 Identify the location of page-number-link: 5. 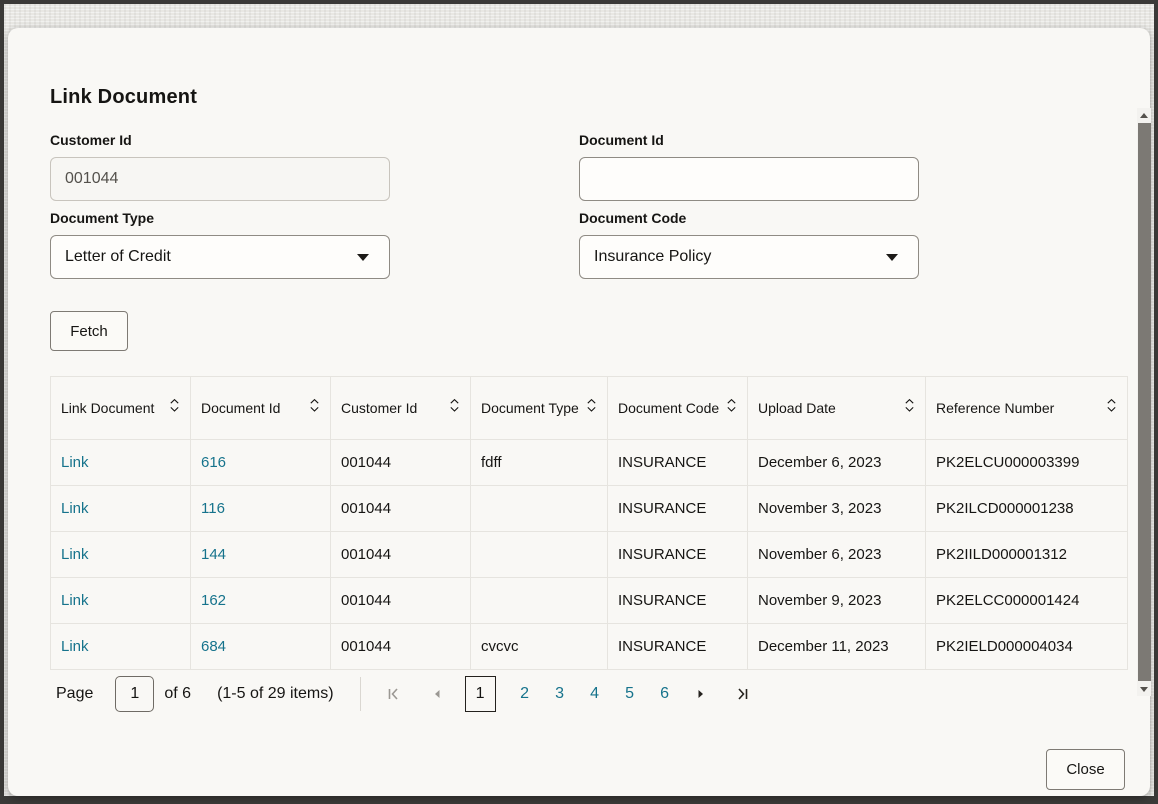
(629, 693).